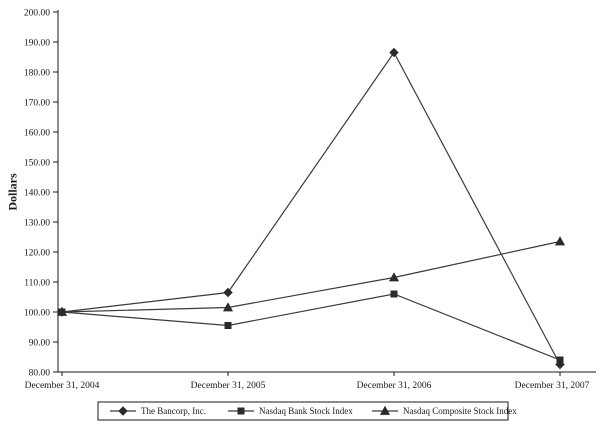 This screenshot has width=603, height=427. I want to click on y-axis-title: Dollars, so click(12, 192).